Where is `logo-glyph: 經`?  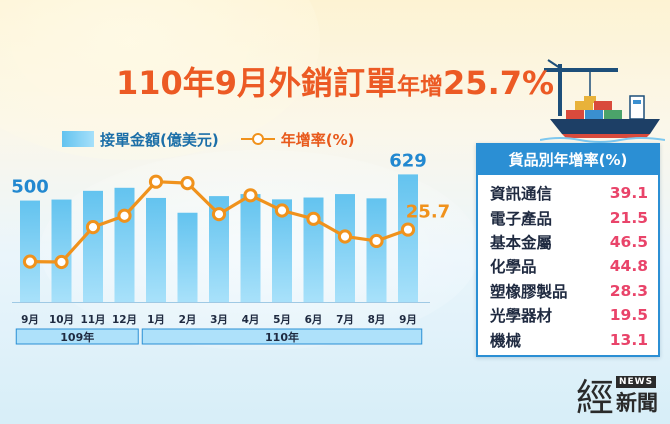
logo-glyph: 經 is located at coordinates (595, 398).